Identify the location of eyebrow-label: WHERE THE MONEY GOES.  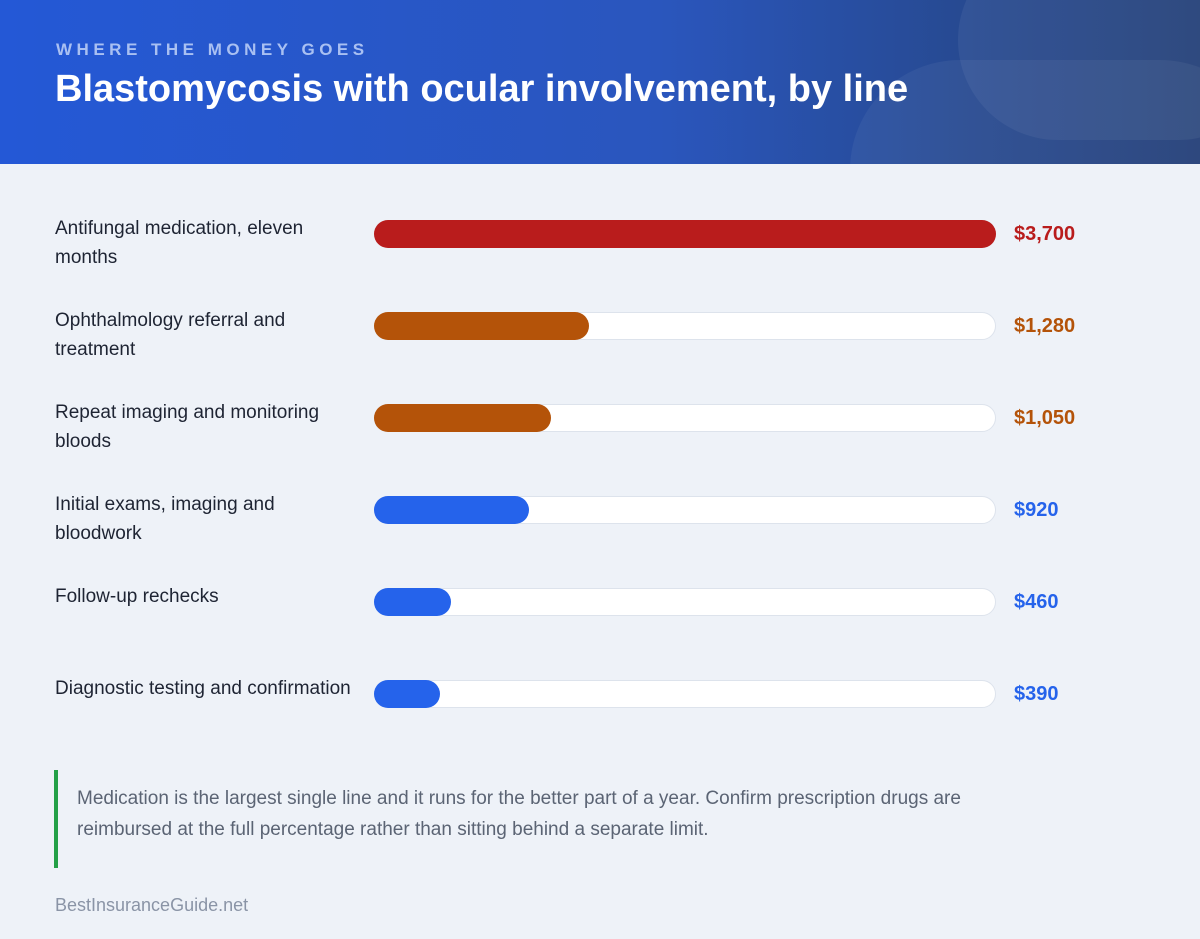
(212, 49).